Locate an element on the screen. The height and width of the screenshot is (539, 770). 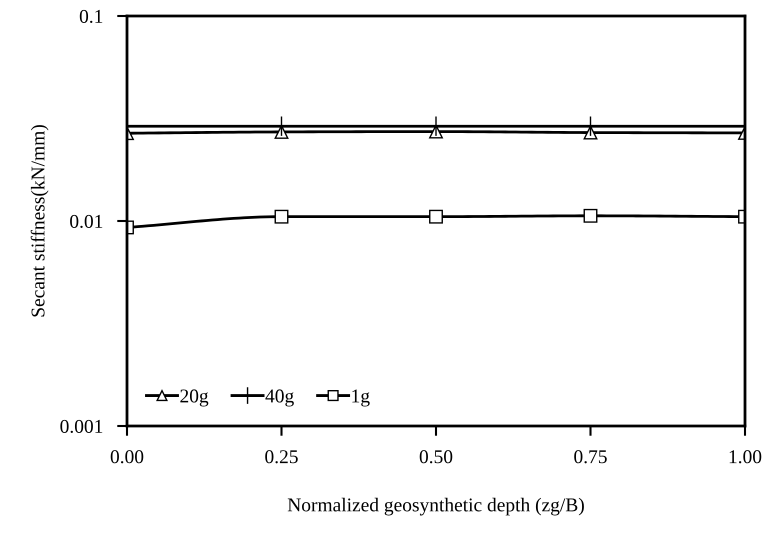
y-tick-label: 0.001 is located at coordinates (81, 427).